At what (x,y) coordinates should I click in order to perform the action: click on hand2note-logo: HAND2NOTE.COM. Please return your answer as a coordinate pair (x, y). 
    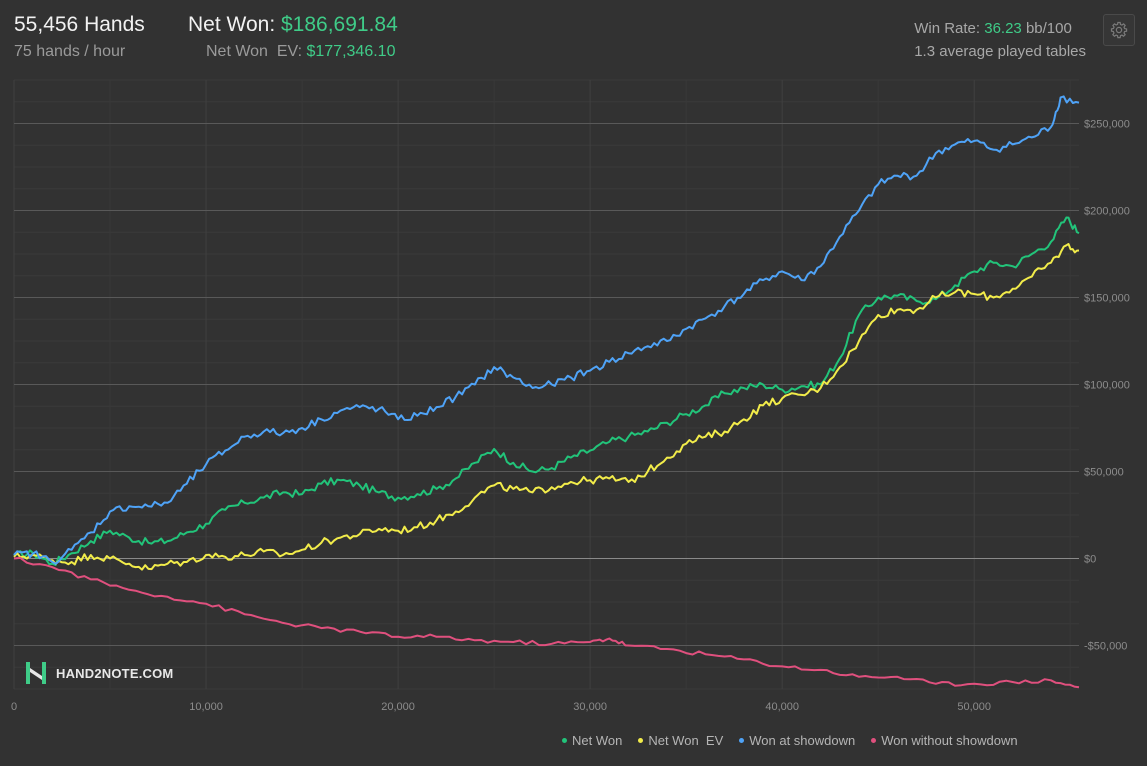
    Looking at the image, I should click on (98, 673).